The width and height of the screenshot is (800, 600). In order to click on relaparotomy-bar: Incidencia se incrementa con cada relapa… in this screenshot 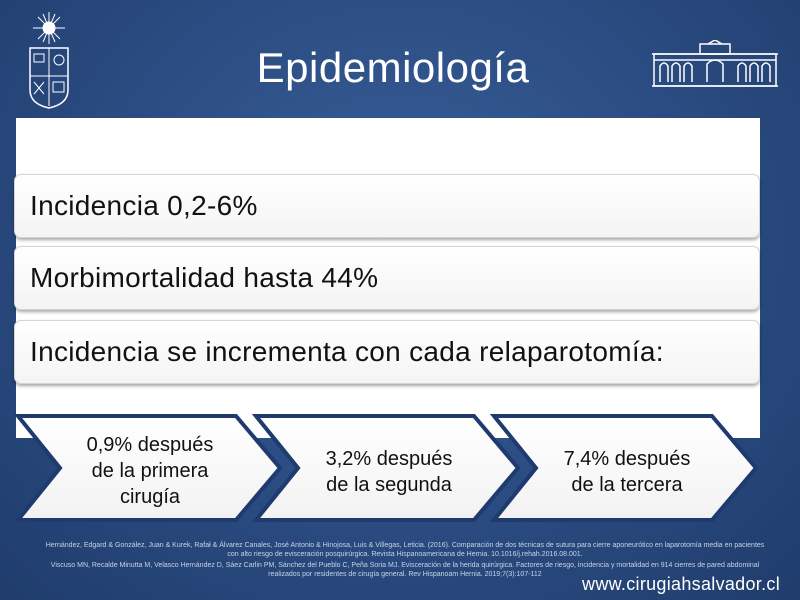, I will do `click(387, 352)`.